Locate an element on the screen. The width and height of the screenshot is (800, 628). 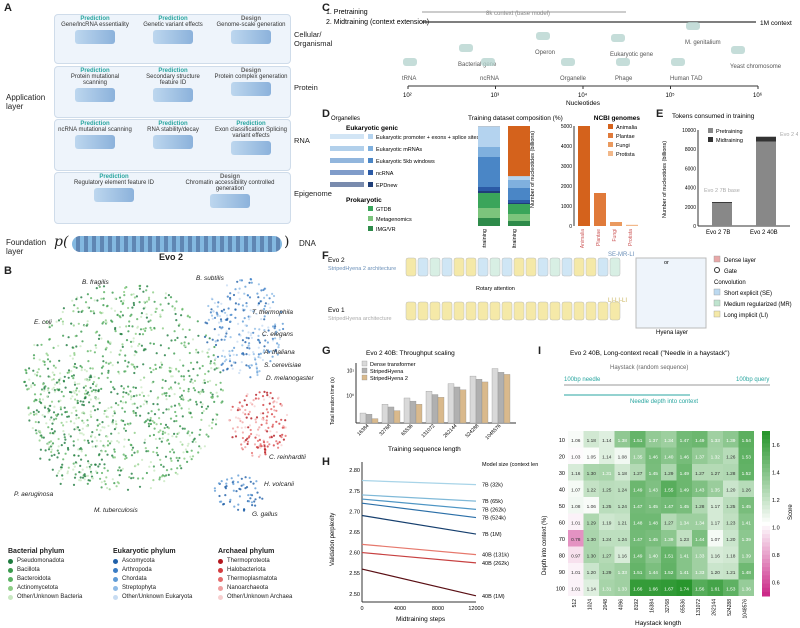
i-cell-value: 1.25 is located at coordinates (607, 507).